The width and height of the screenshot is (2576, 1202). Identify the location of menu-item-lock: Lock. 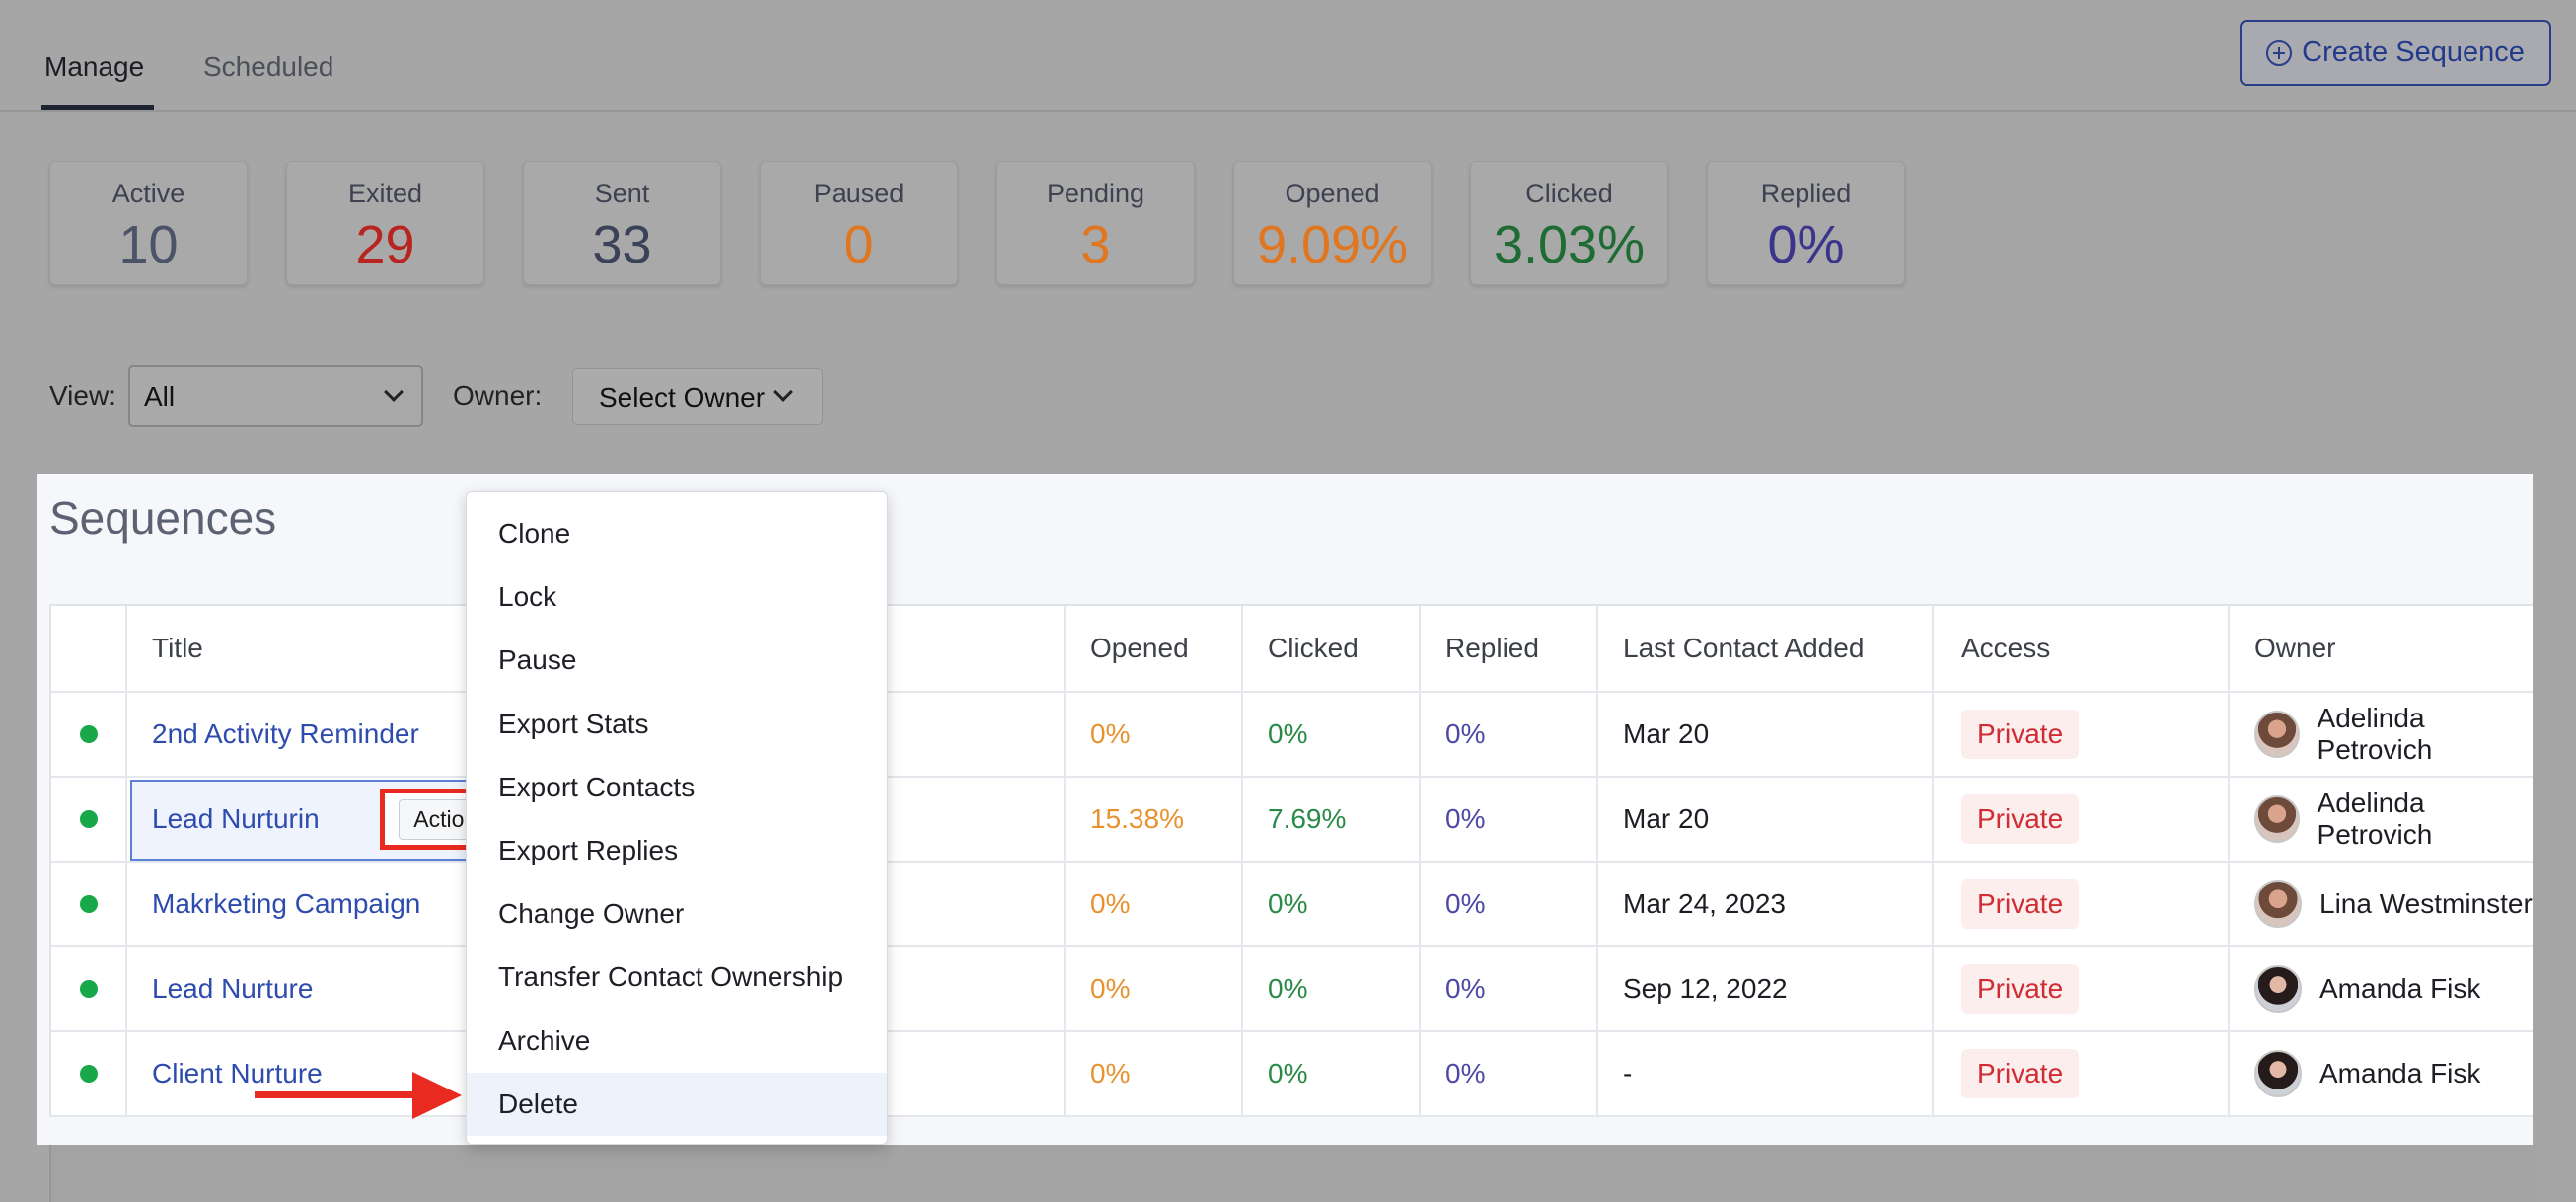
(527, 597).